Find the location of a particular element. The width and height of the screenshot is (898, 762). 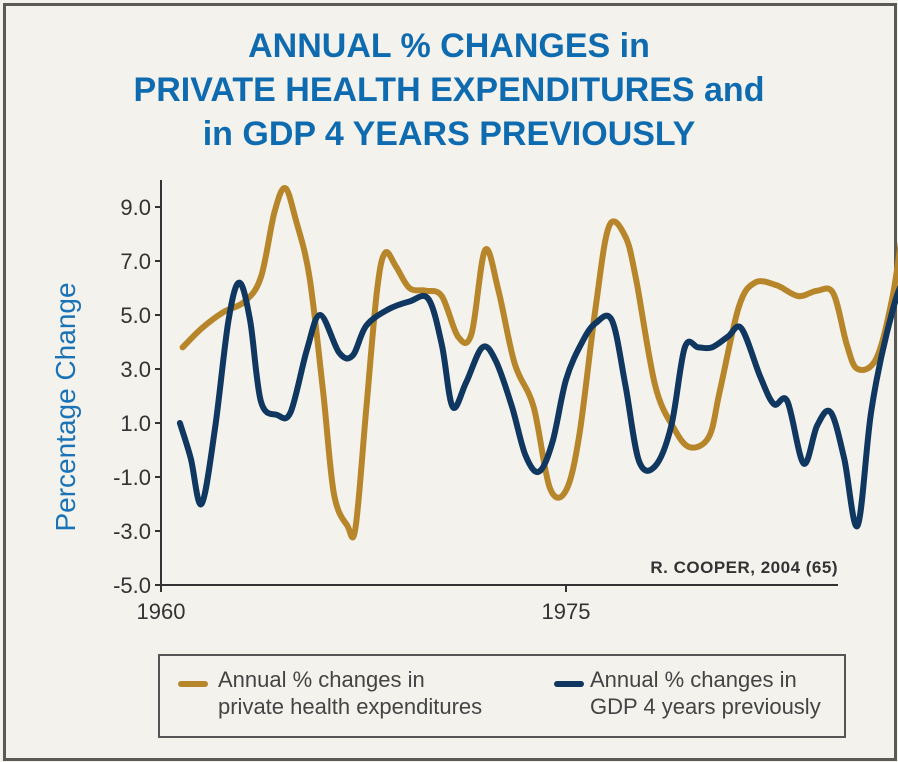

y-tick-label: 3.0 is located at coordinates (135, 369).